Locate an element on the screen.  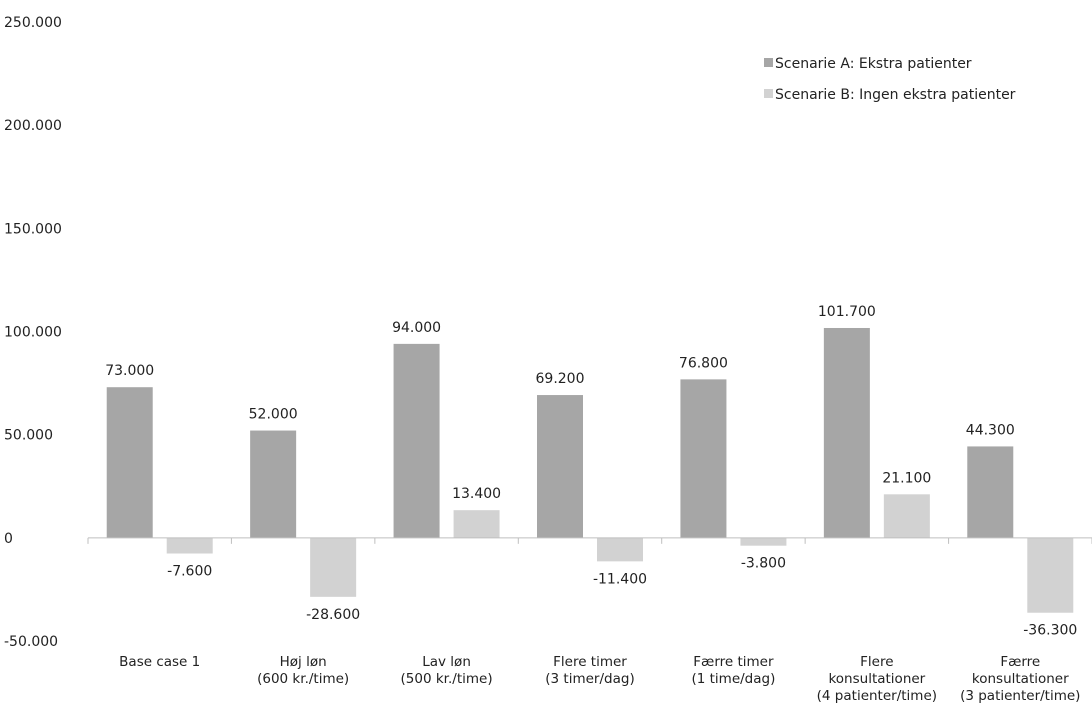
y-tick-label: 250.000 is located at coordinates (33, 23).